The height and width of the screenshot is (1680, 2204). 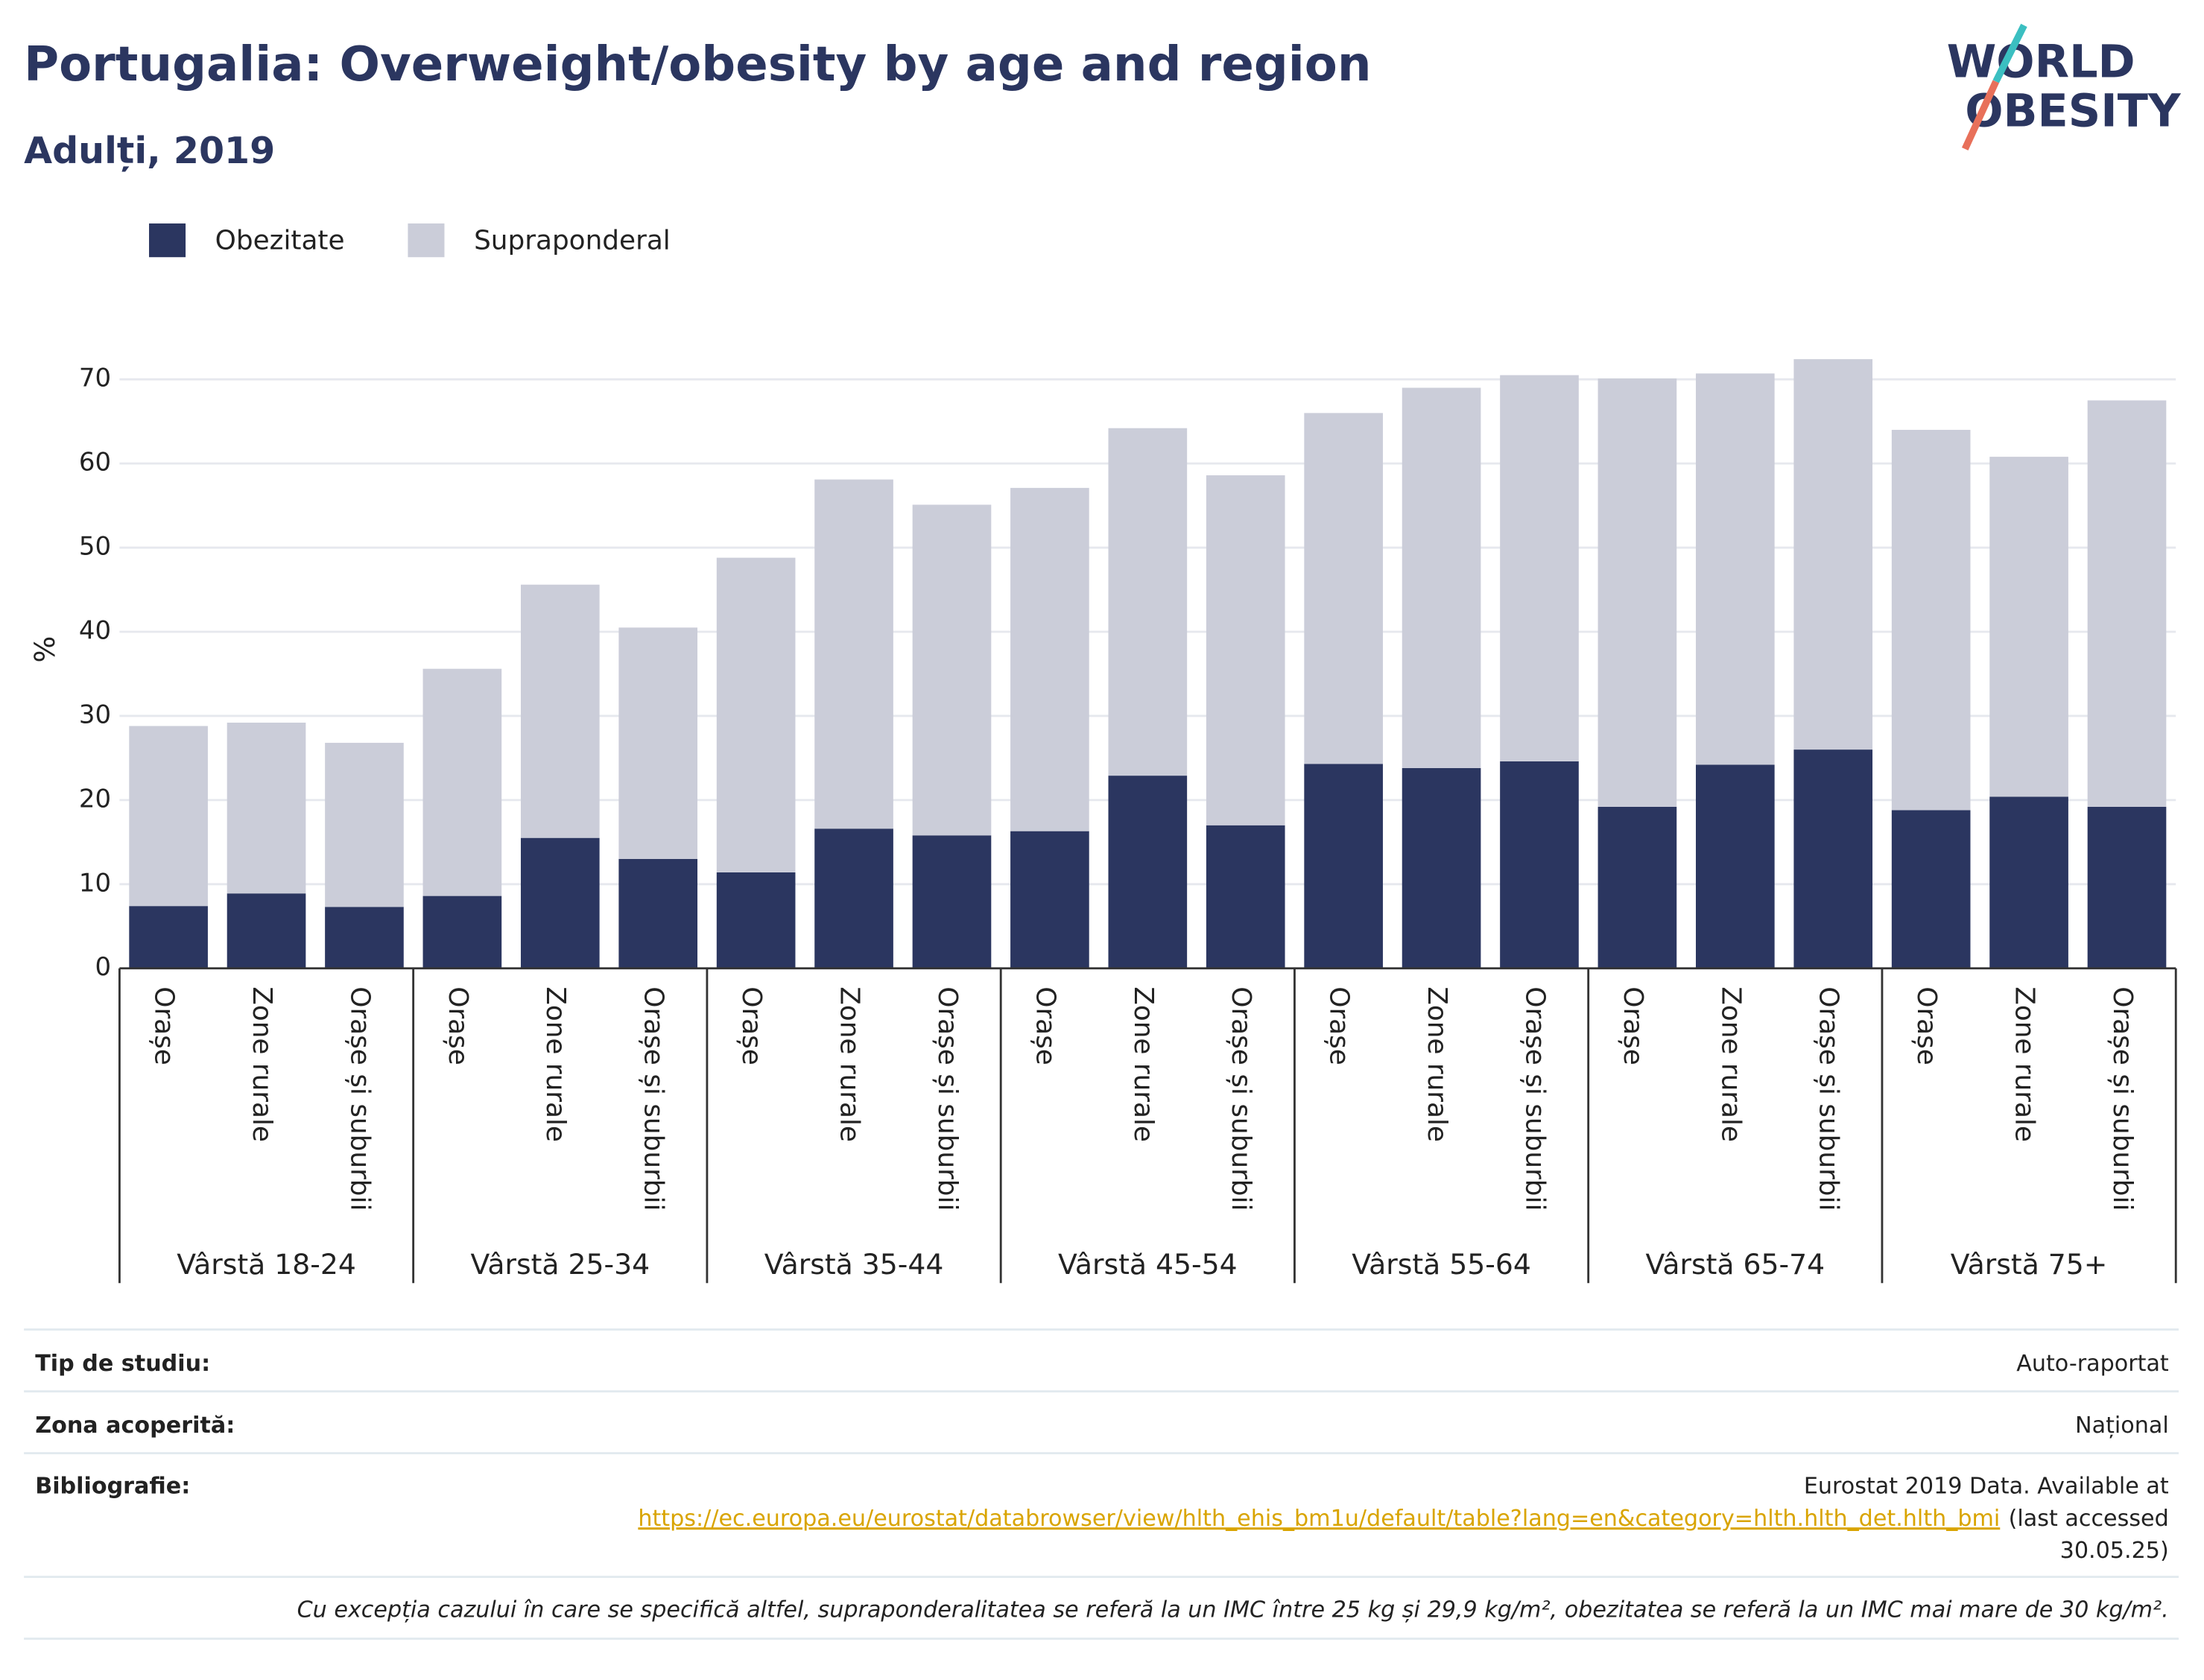 What do you see at coordinates (1148, 1264) in the screenshot?
I see `group-label: Vârstă 45-54` at bounding box center [1148, 1264].